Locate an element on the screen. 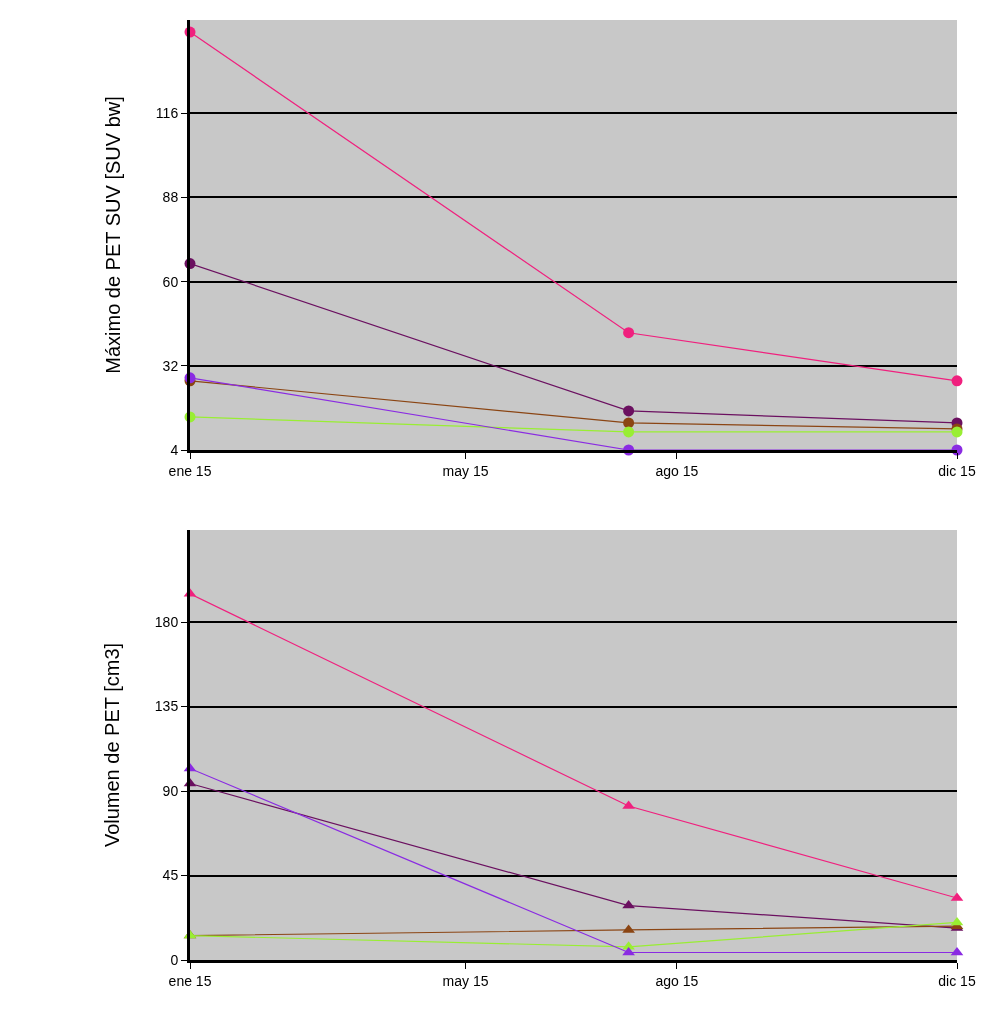 This screenshot has height=1036, width=987. y-tick-label: 4 is located at coordinates (174, 449).